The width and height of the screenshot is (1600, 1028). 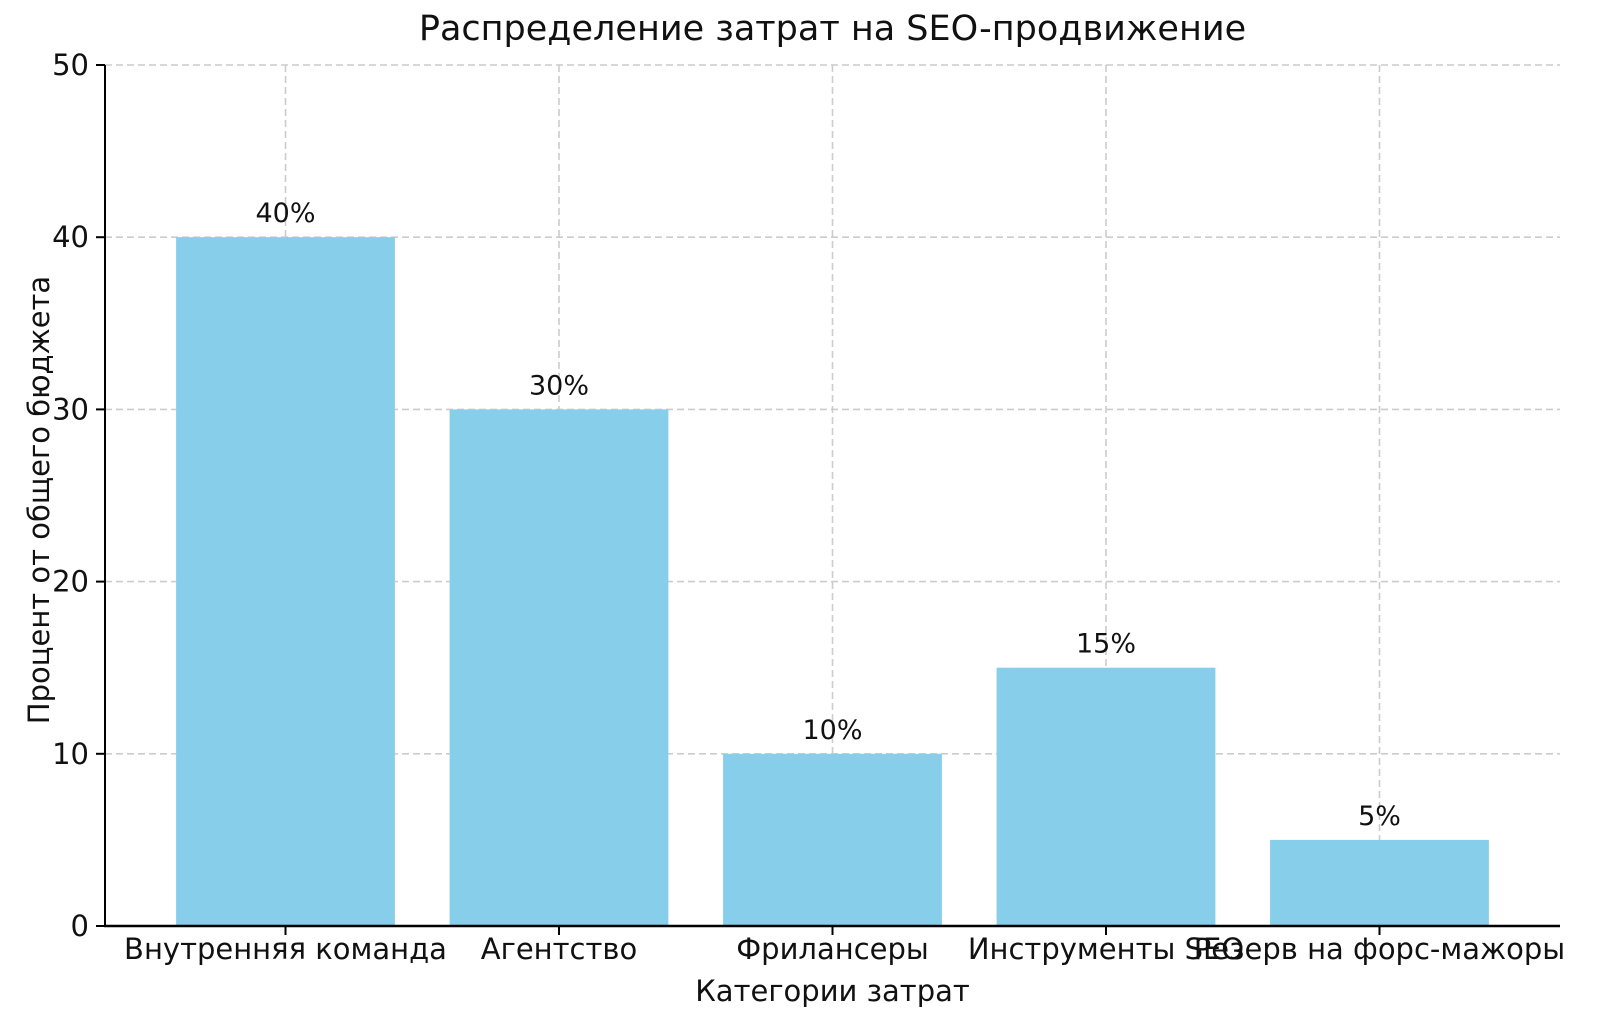 What do you see at coordinates (832, 29) in the screenshot?
I see `chart-title: Распределение затрат на SEO-продвижение` at bounding box center [832, 29].